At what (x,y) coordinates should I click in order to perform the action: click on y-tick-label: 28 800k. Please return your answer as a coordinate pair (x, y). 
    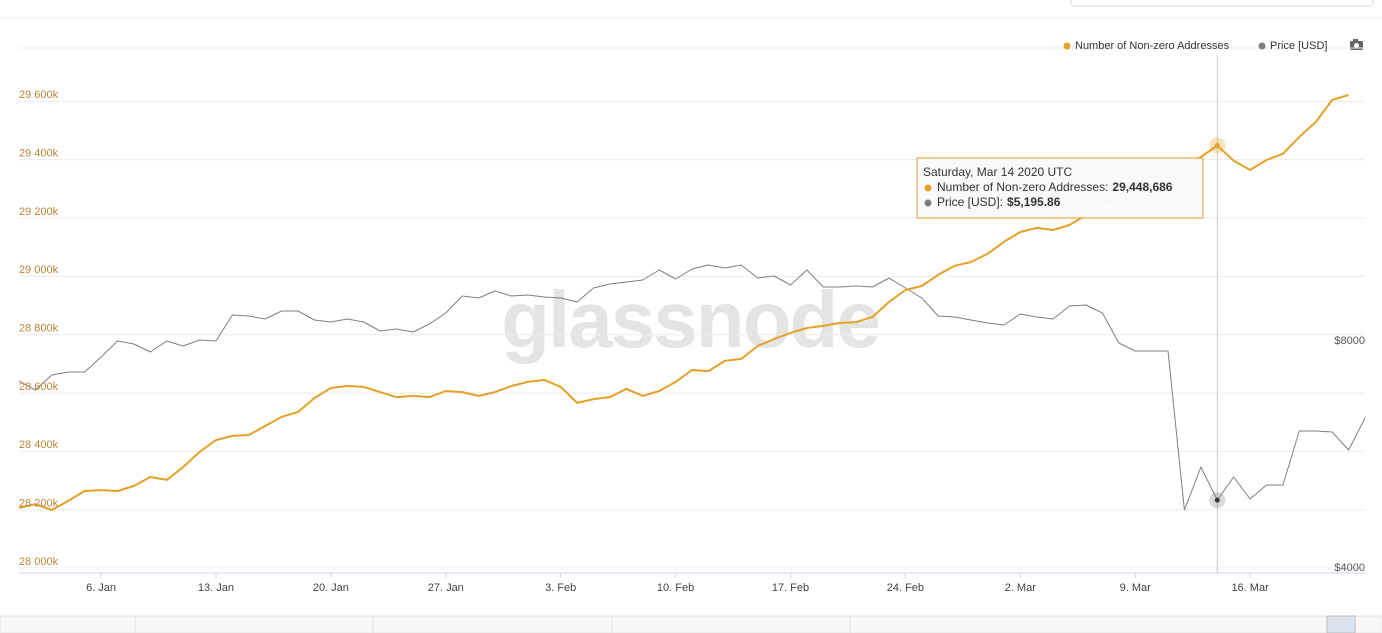
    Looking at the image, I should click on (39, 329).